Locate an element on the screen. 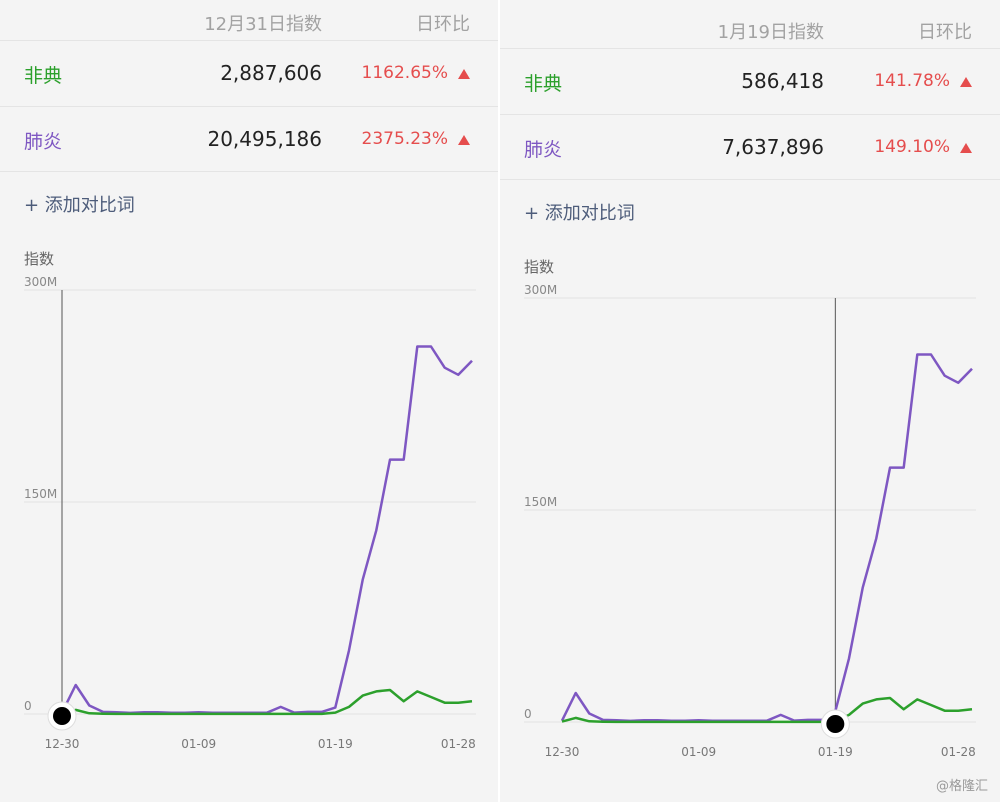 This screenshot has width=1000, height=802. term-change: 149.10% is located at coordinates (912, 147).